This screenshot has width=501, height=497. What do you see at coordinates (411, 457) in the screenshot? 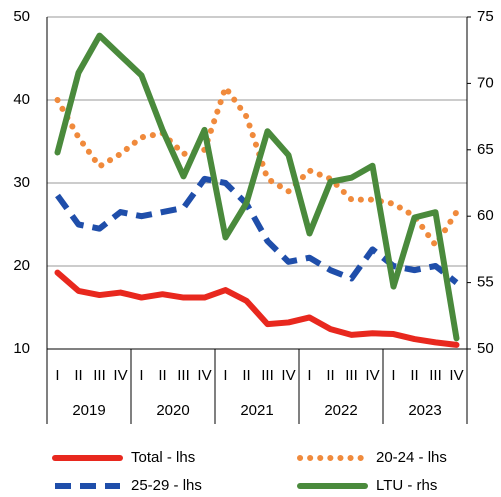
I see `legend-label: 20-24 - lhs` at bounding box center [411, 457].